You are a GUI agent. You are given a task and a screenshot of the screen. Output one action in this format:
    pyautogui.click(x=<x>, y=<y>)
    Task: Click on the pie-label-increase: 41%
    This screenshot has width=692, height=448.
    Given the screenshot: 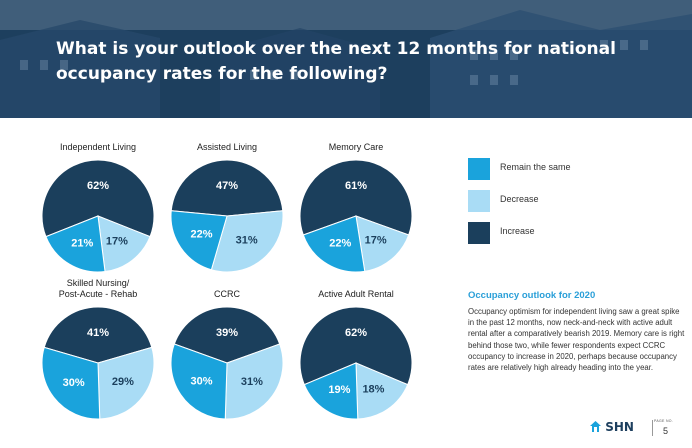 What is the action you would take?
    pyautogui.click(x=98, y=333)
    